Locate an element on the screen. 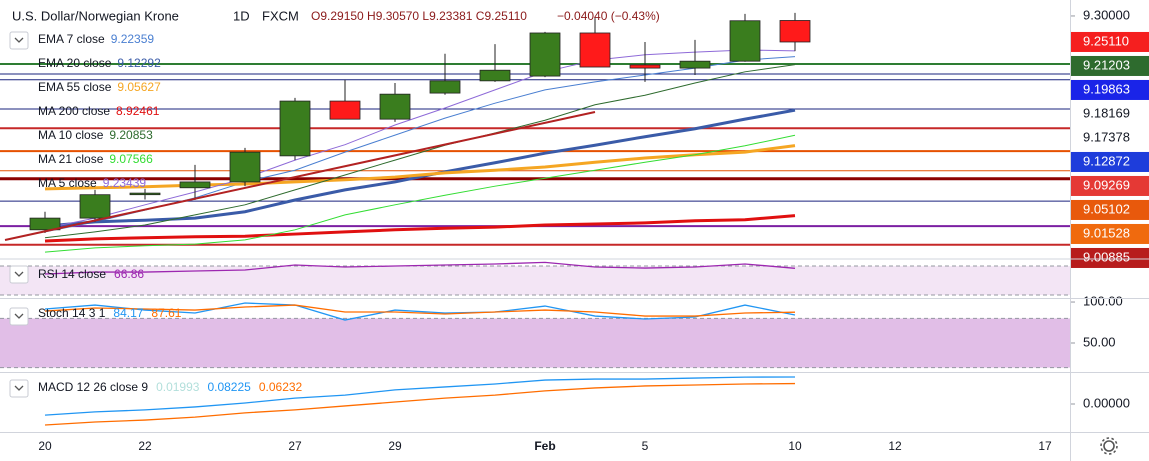  pane-title: MACD 12 26 close 9 is located at coordinates (93, 387).